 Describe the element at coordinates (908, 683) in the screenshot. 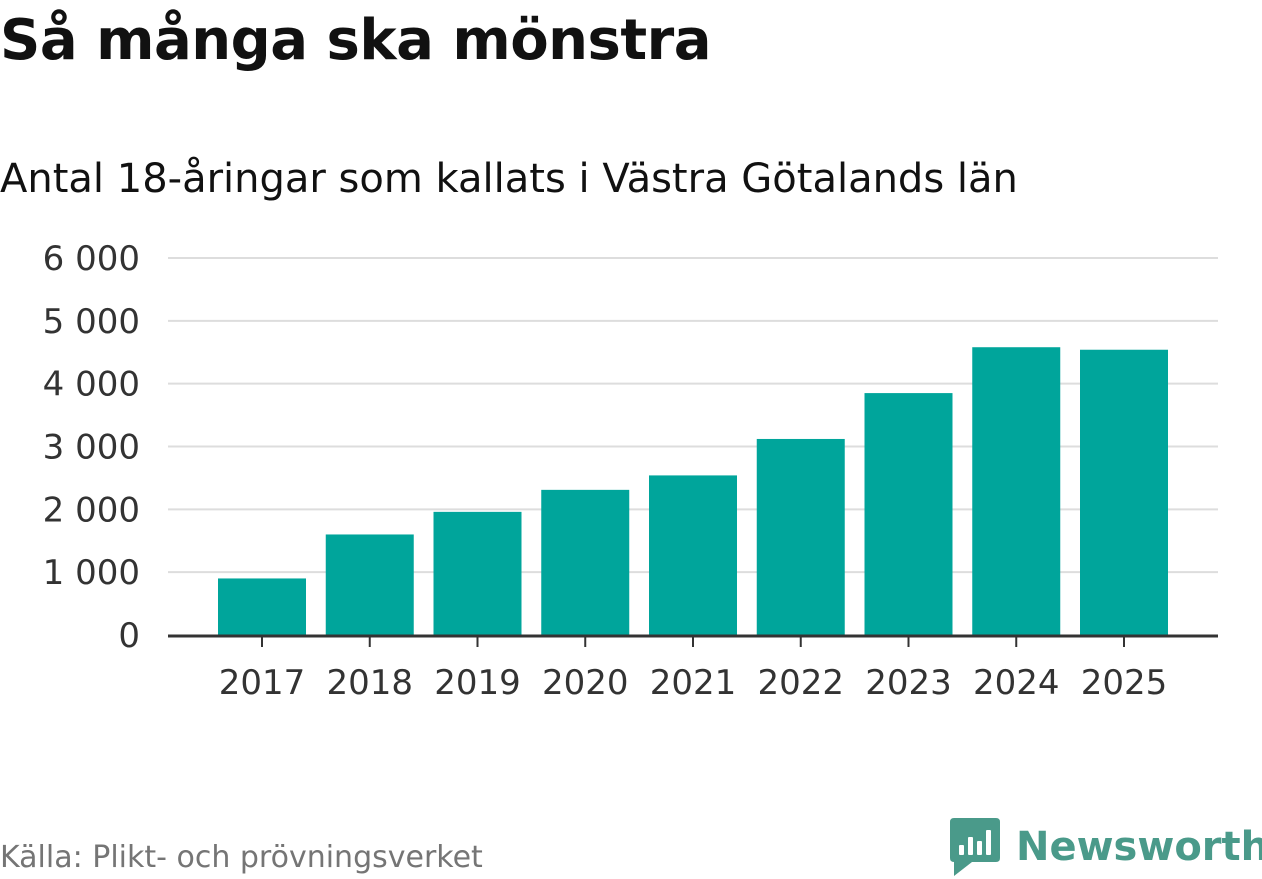

I see `x-tick-label: 2023` at that location.